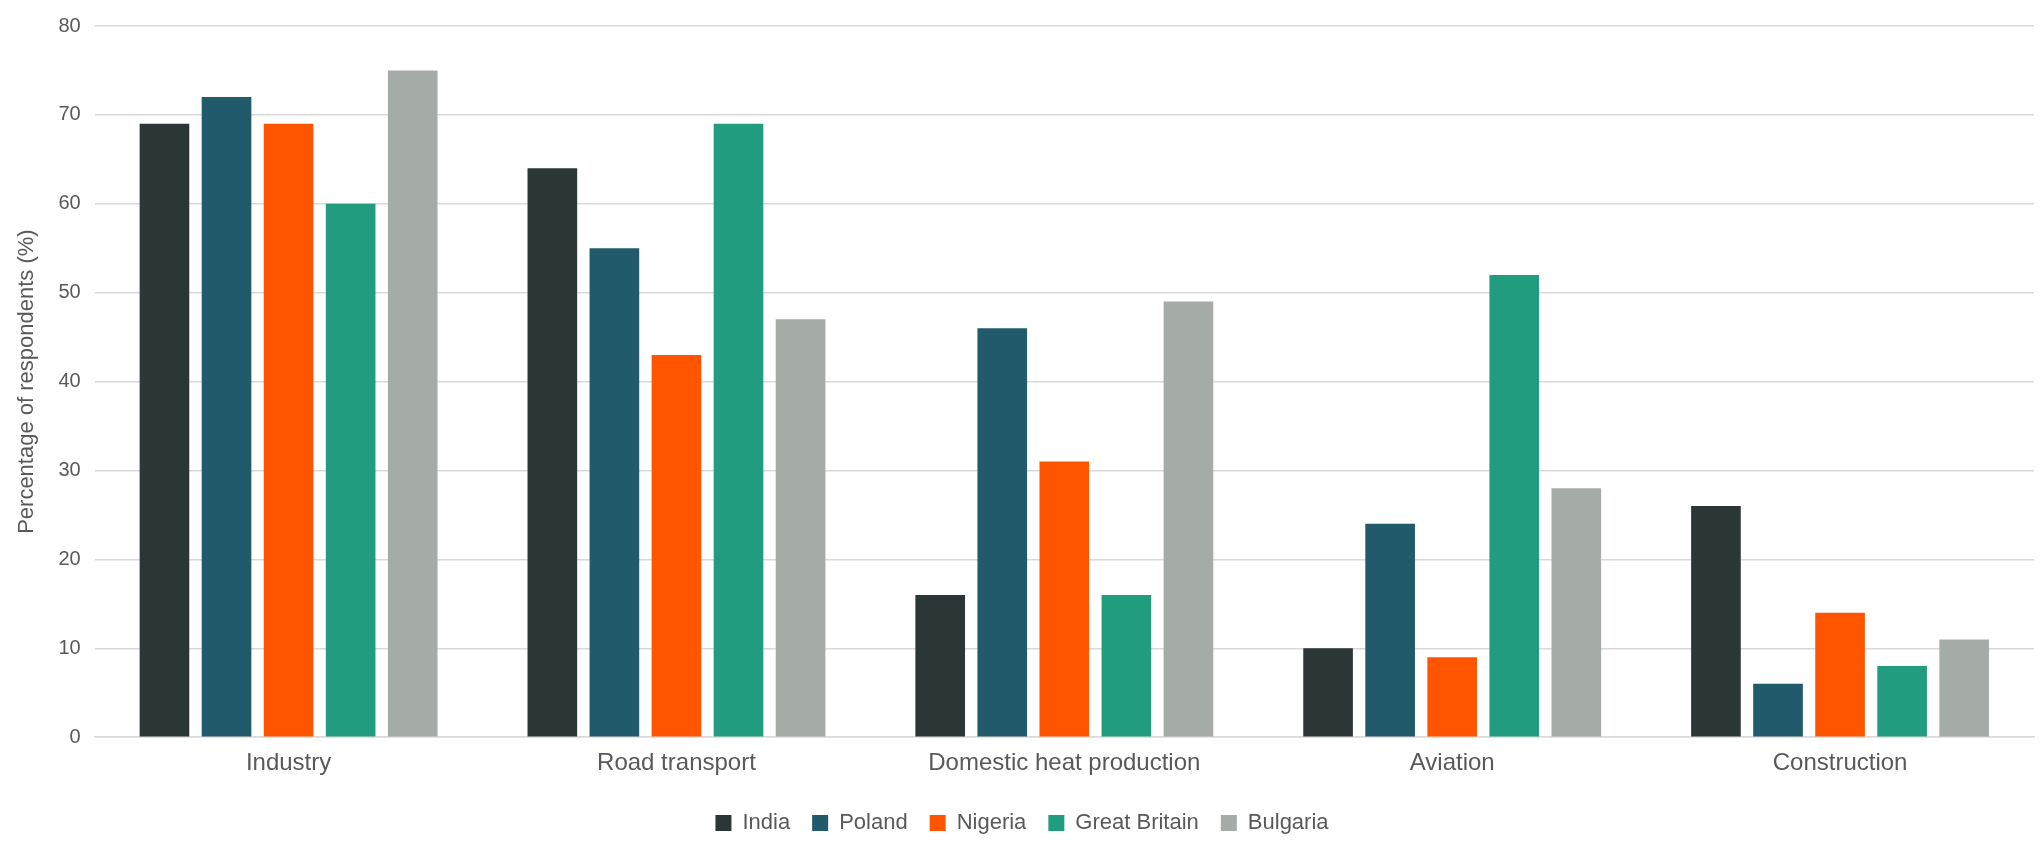  Describe the element at coordinates (69, 646) in the screenshot. I see `y-tick-label: 10` at that location.